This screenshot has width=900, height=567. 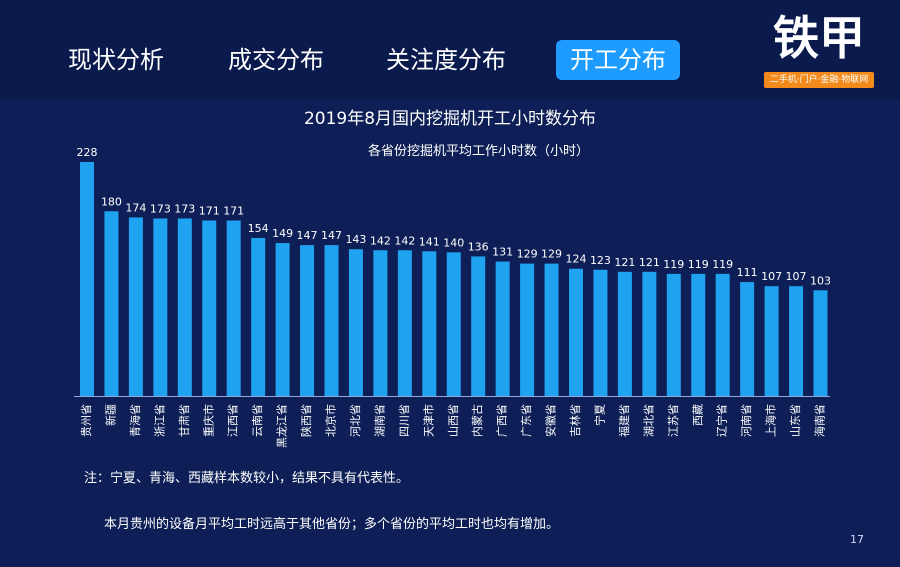 What do you see at coordinates (747, 272) in the screenshot?
I see `bar-value-label: 111` at bounding box center [747, 272].